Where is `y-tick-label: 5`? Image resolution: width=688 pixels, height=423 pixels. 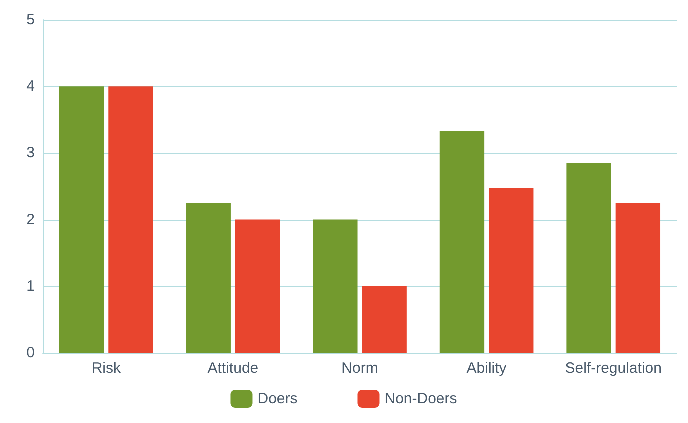 y-tick-label: 5 is located at coordinates (30, 20).